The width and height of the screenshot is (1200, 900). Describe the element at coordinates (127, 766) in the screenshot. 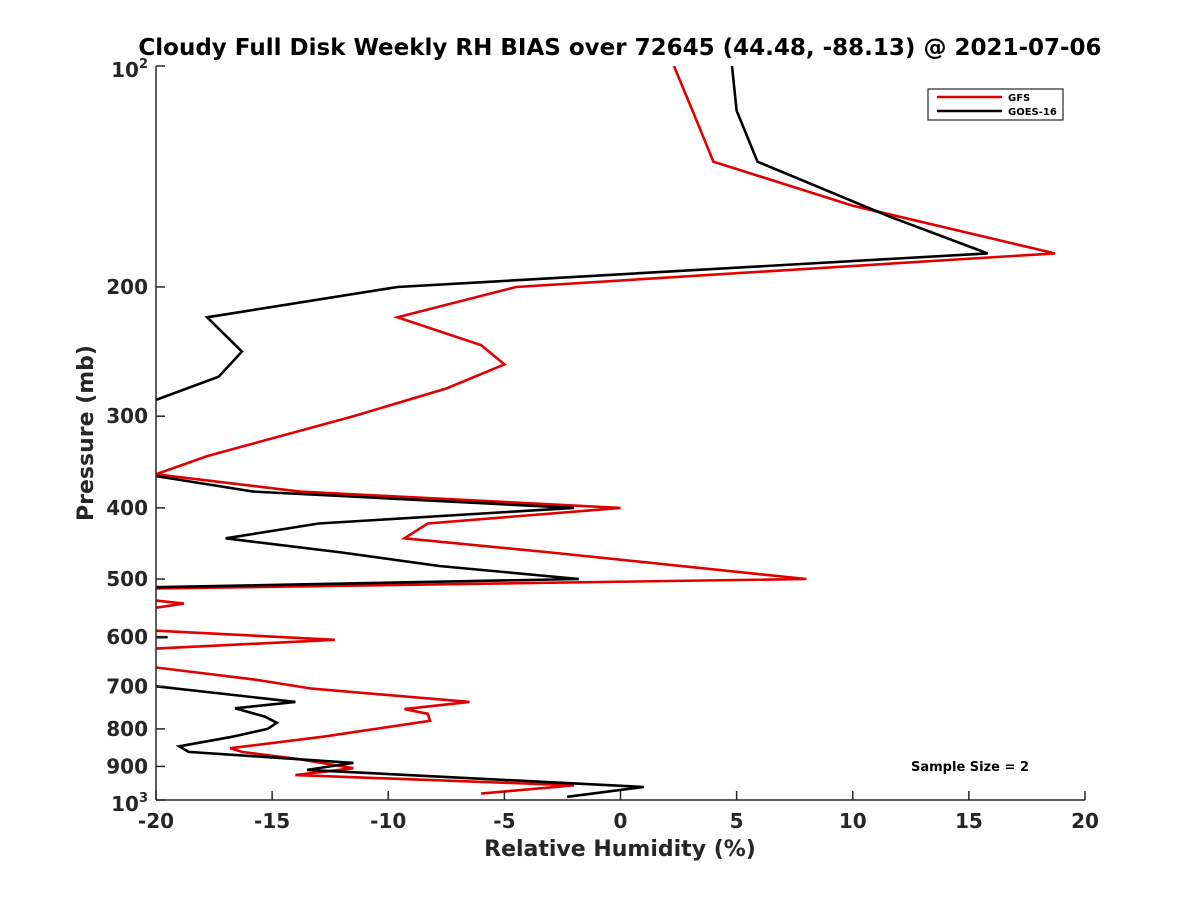

I see `y-tick-label: 900` at that location.